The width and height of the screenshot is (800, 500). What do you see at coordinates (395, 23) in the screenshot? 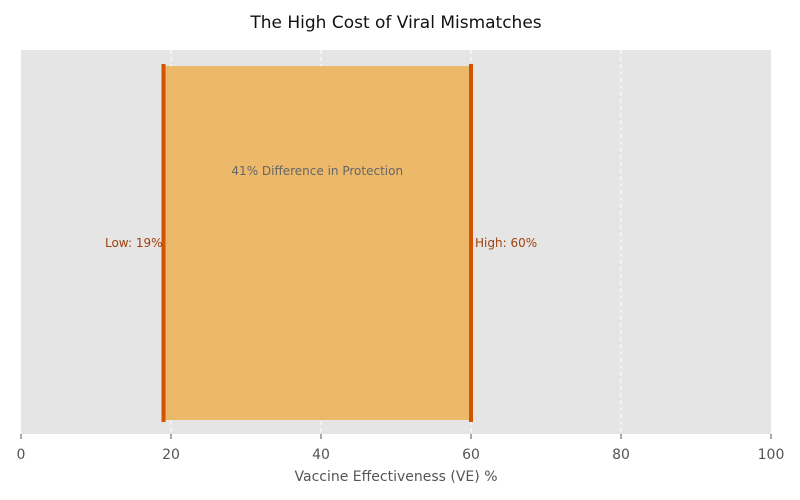
I see `chart-title: The High Cost of Viral Mismatches` at bounding box center [395, 23].